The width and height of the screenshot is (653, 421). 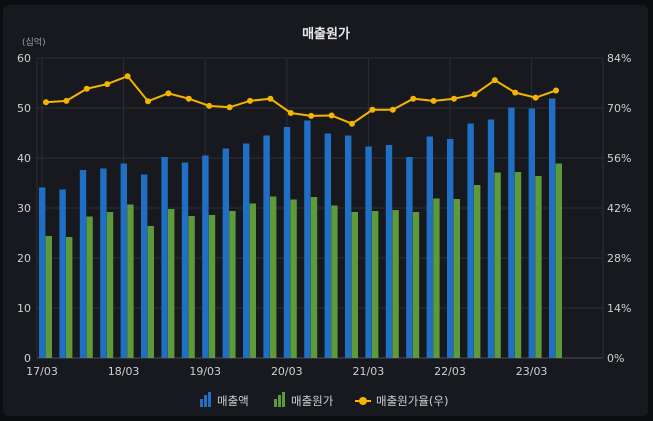 What do you see at coordinates (24, 258) in the screenshot?
I see `y-tick-label: 20` at bounding box center [24, 258].